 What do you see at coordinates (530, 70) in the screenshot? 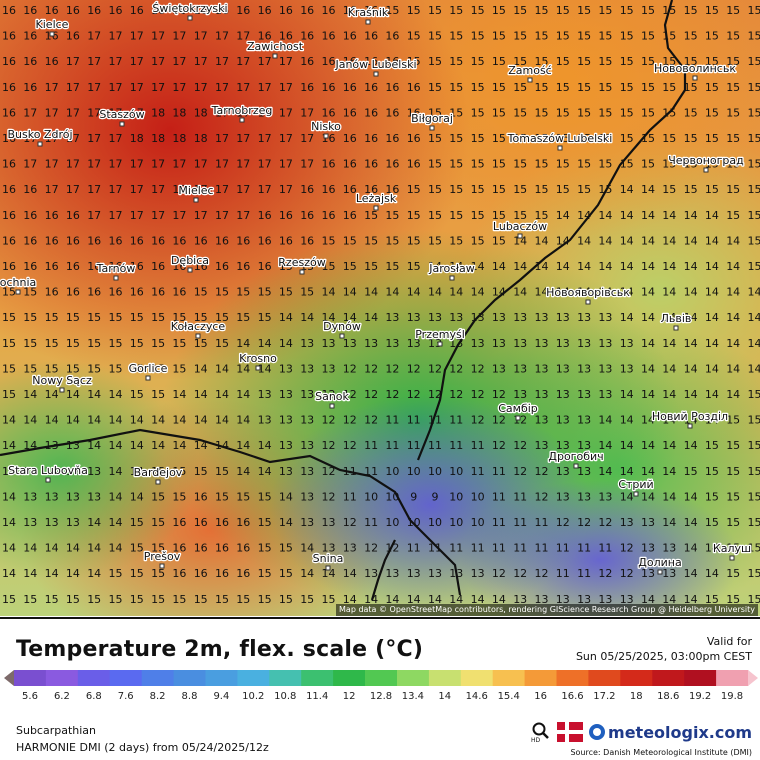
I see `city-label: Zamość` at bounding box center [530, 70].